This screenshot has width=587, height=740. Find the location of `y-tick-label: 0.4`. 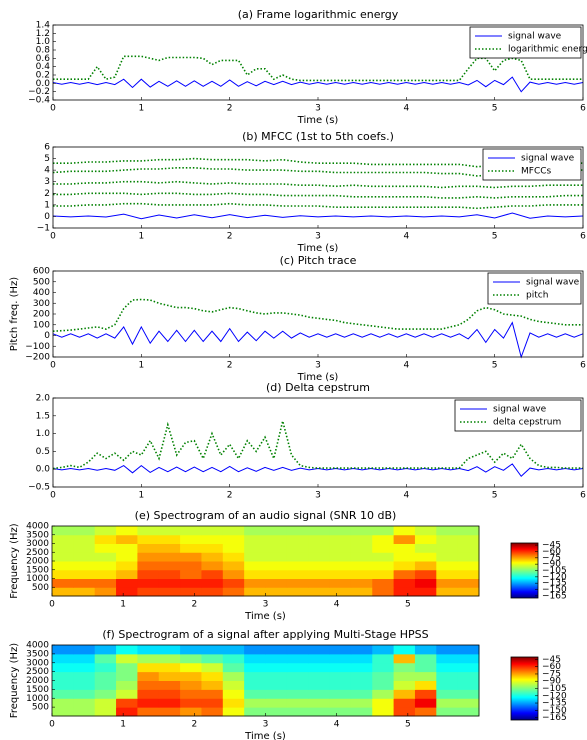

y-tick-label: 0.4 is located at coordinates (43, 67).